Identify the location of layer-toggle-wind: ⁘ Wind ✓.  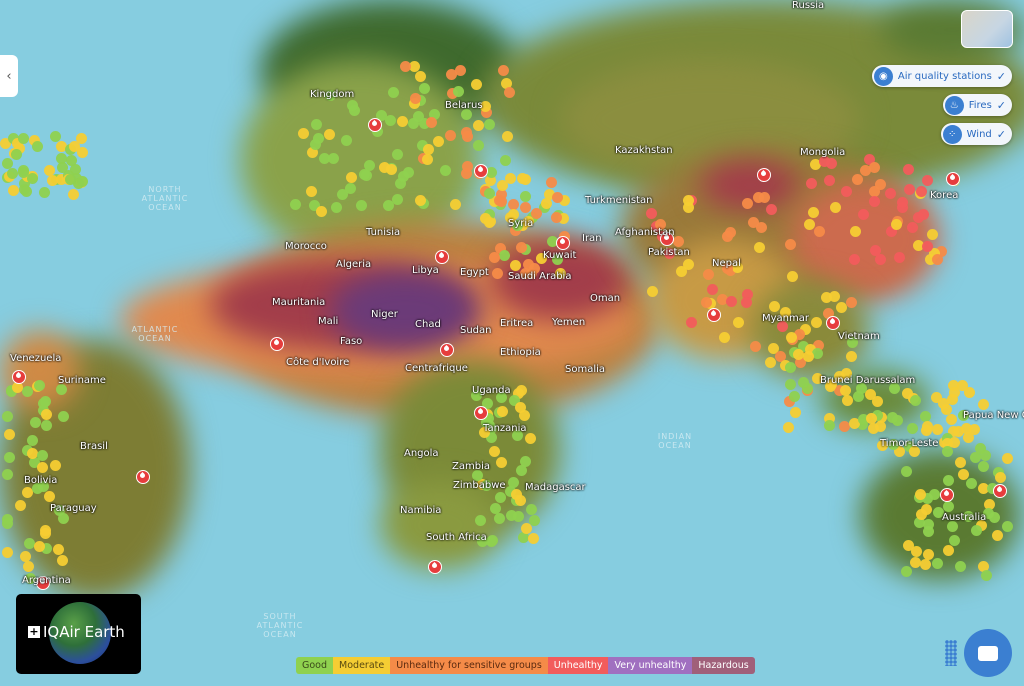
(976, 134).